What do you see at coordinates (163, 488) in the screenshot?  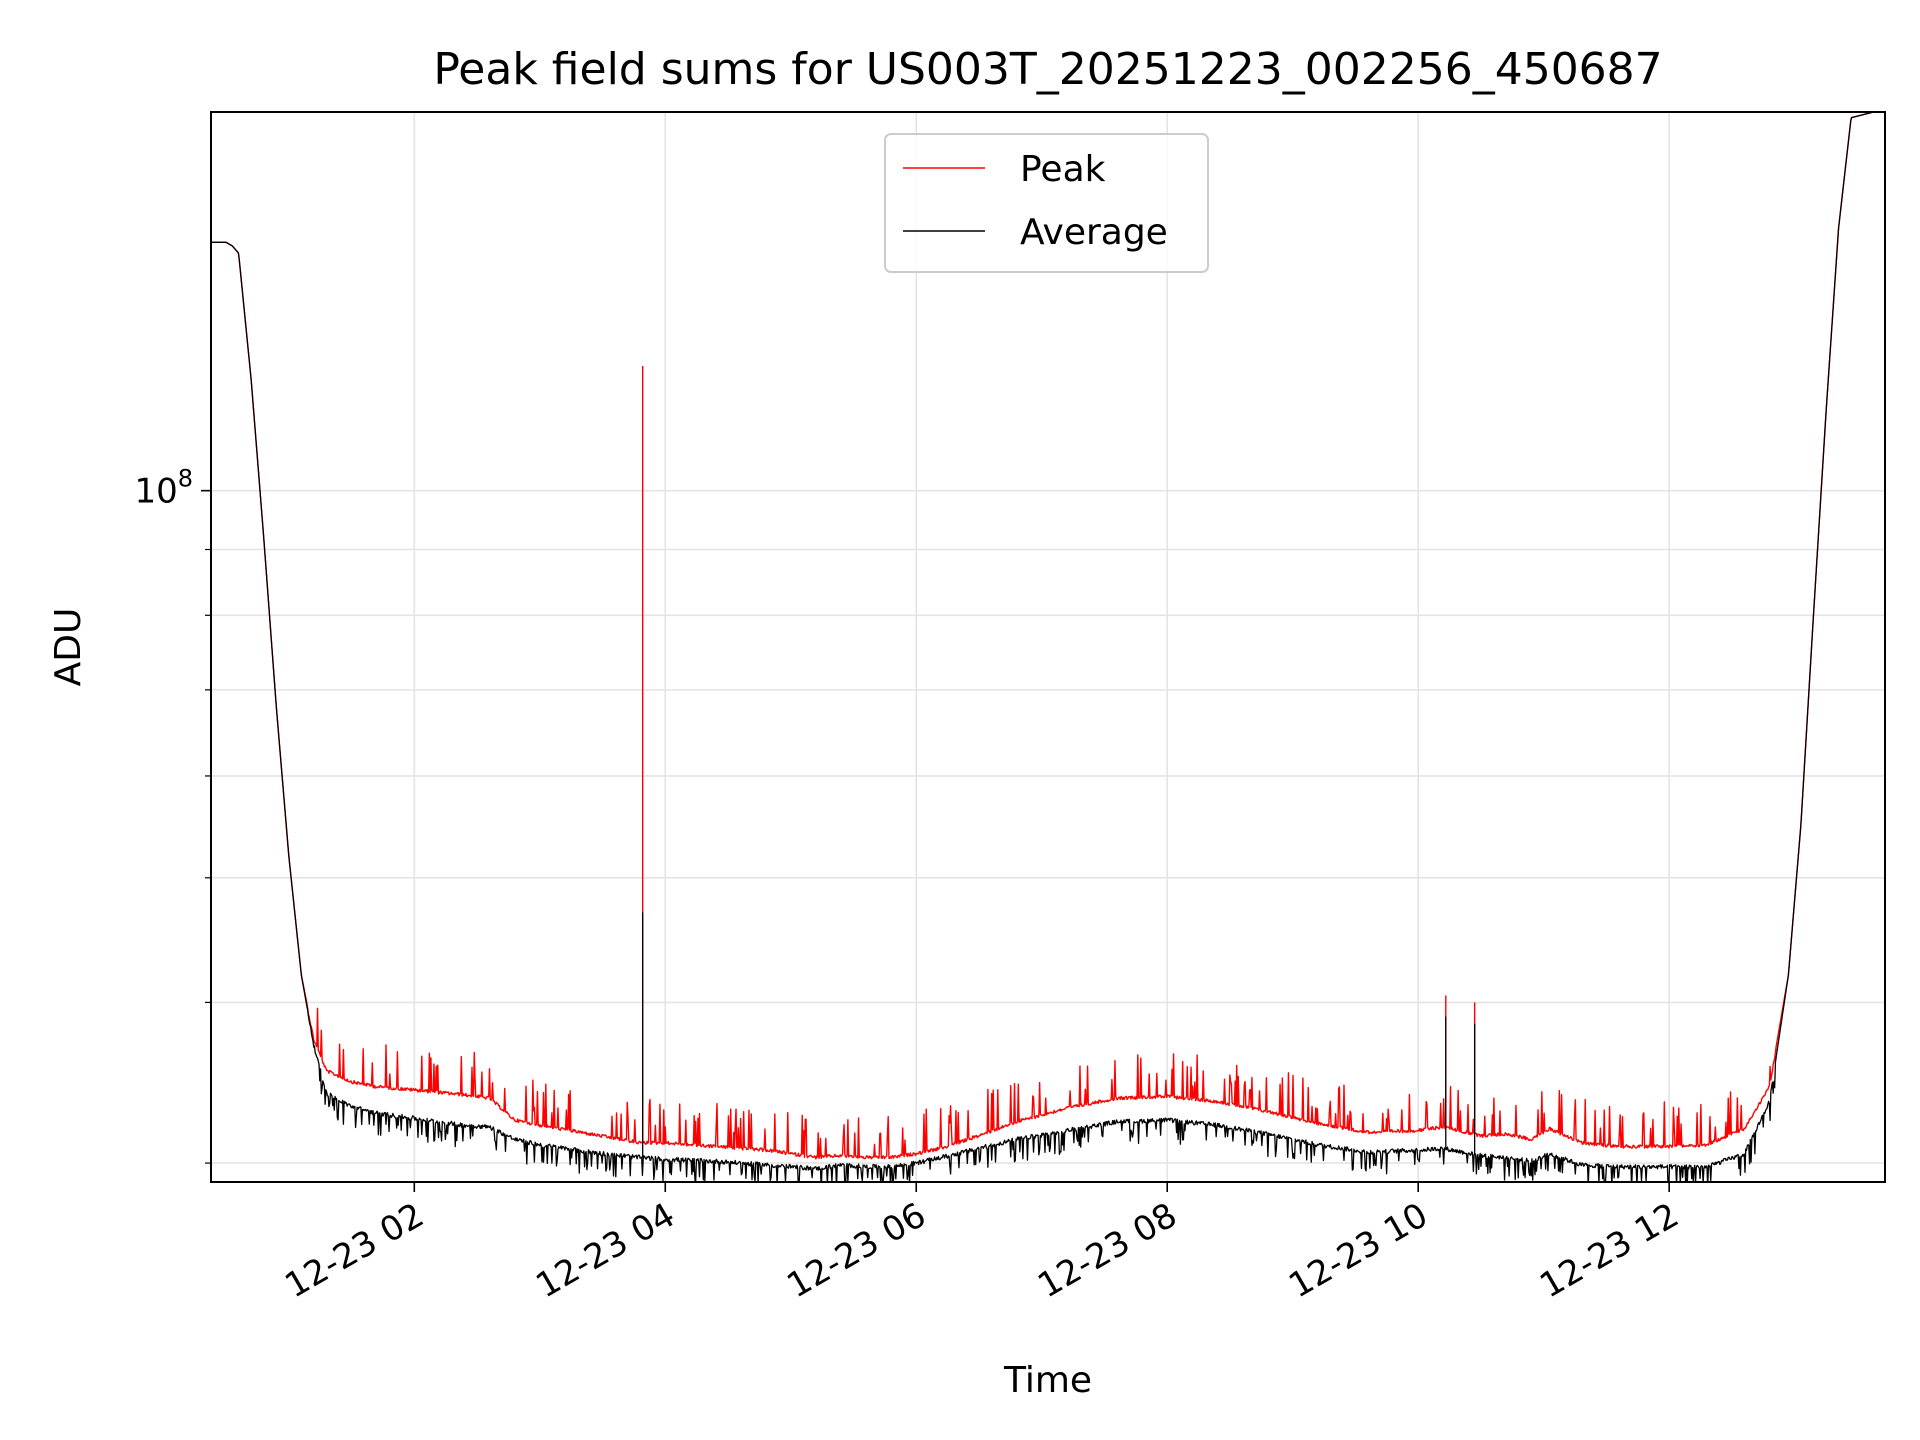 I see `y-tick-label: 108` at bounding box center [163, 488].